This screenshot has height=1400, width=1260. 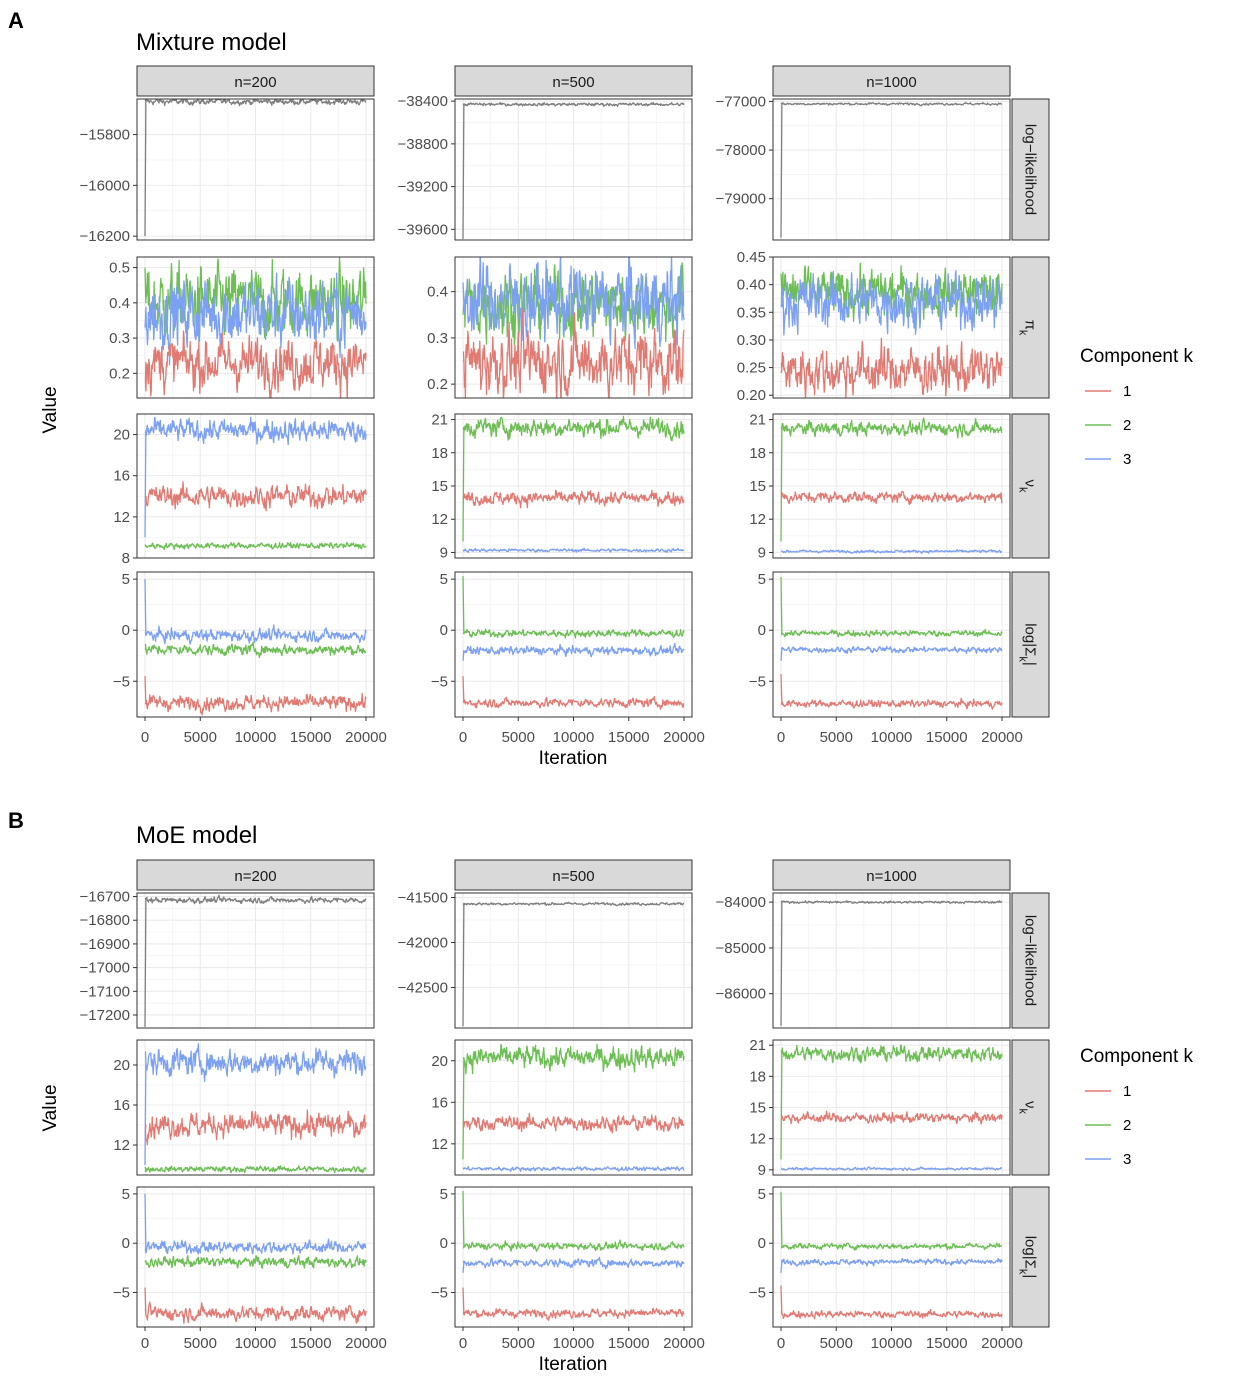 What do you see at coordinates (126, 558) in the screenshot?
I see `y-tick-label: 8` at bounding box center [126, 558].